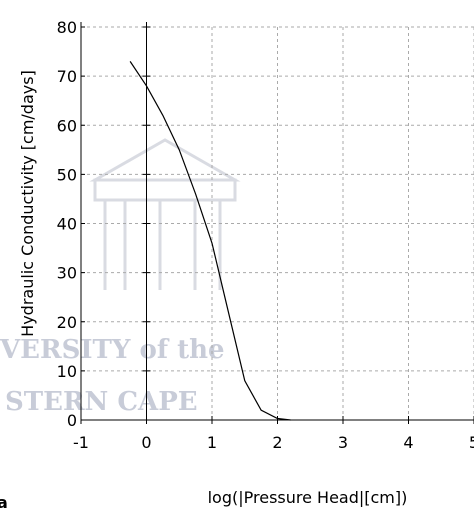 The height and width of the screenshot is (510, 474). What do you see at coordinates (471, 442) in the screenshot?
I see `x-tick-label: 5` at bounding box center [471, 442].